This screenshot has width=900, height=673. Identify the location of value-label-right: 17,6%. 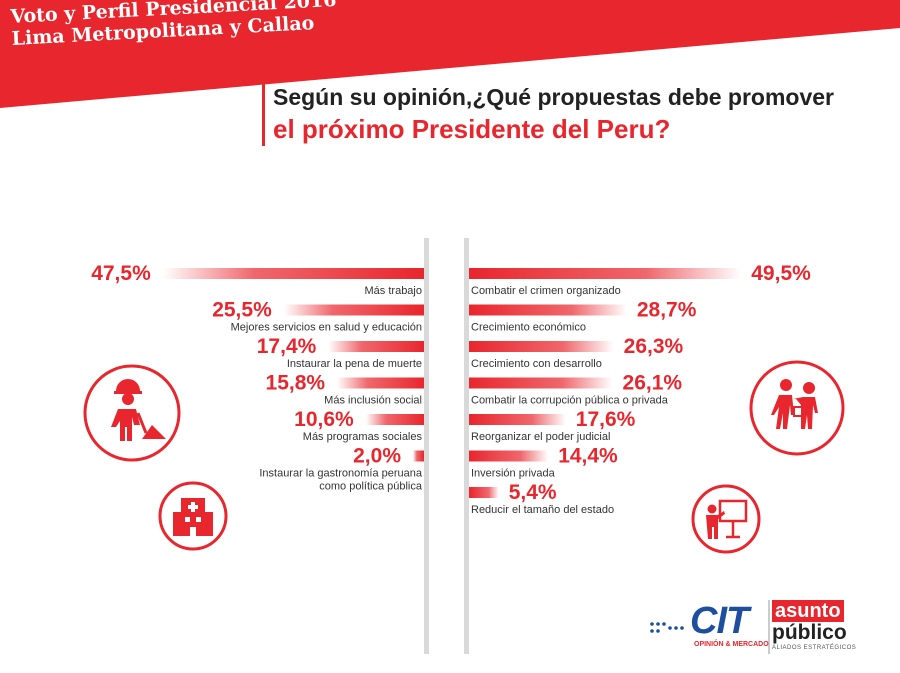
(606, 419).